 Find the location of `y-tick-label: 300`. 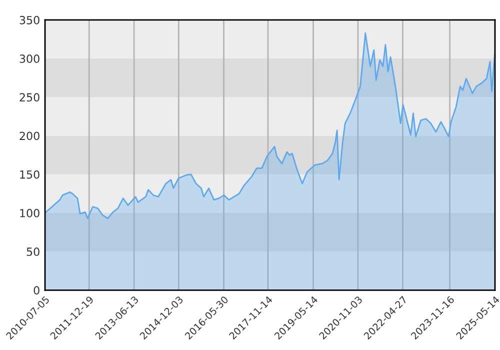

y-tick-label: 300 is located at coordinates (30, 58).